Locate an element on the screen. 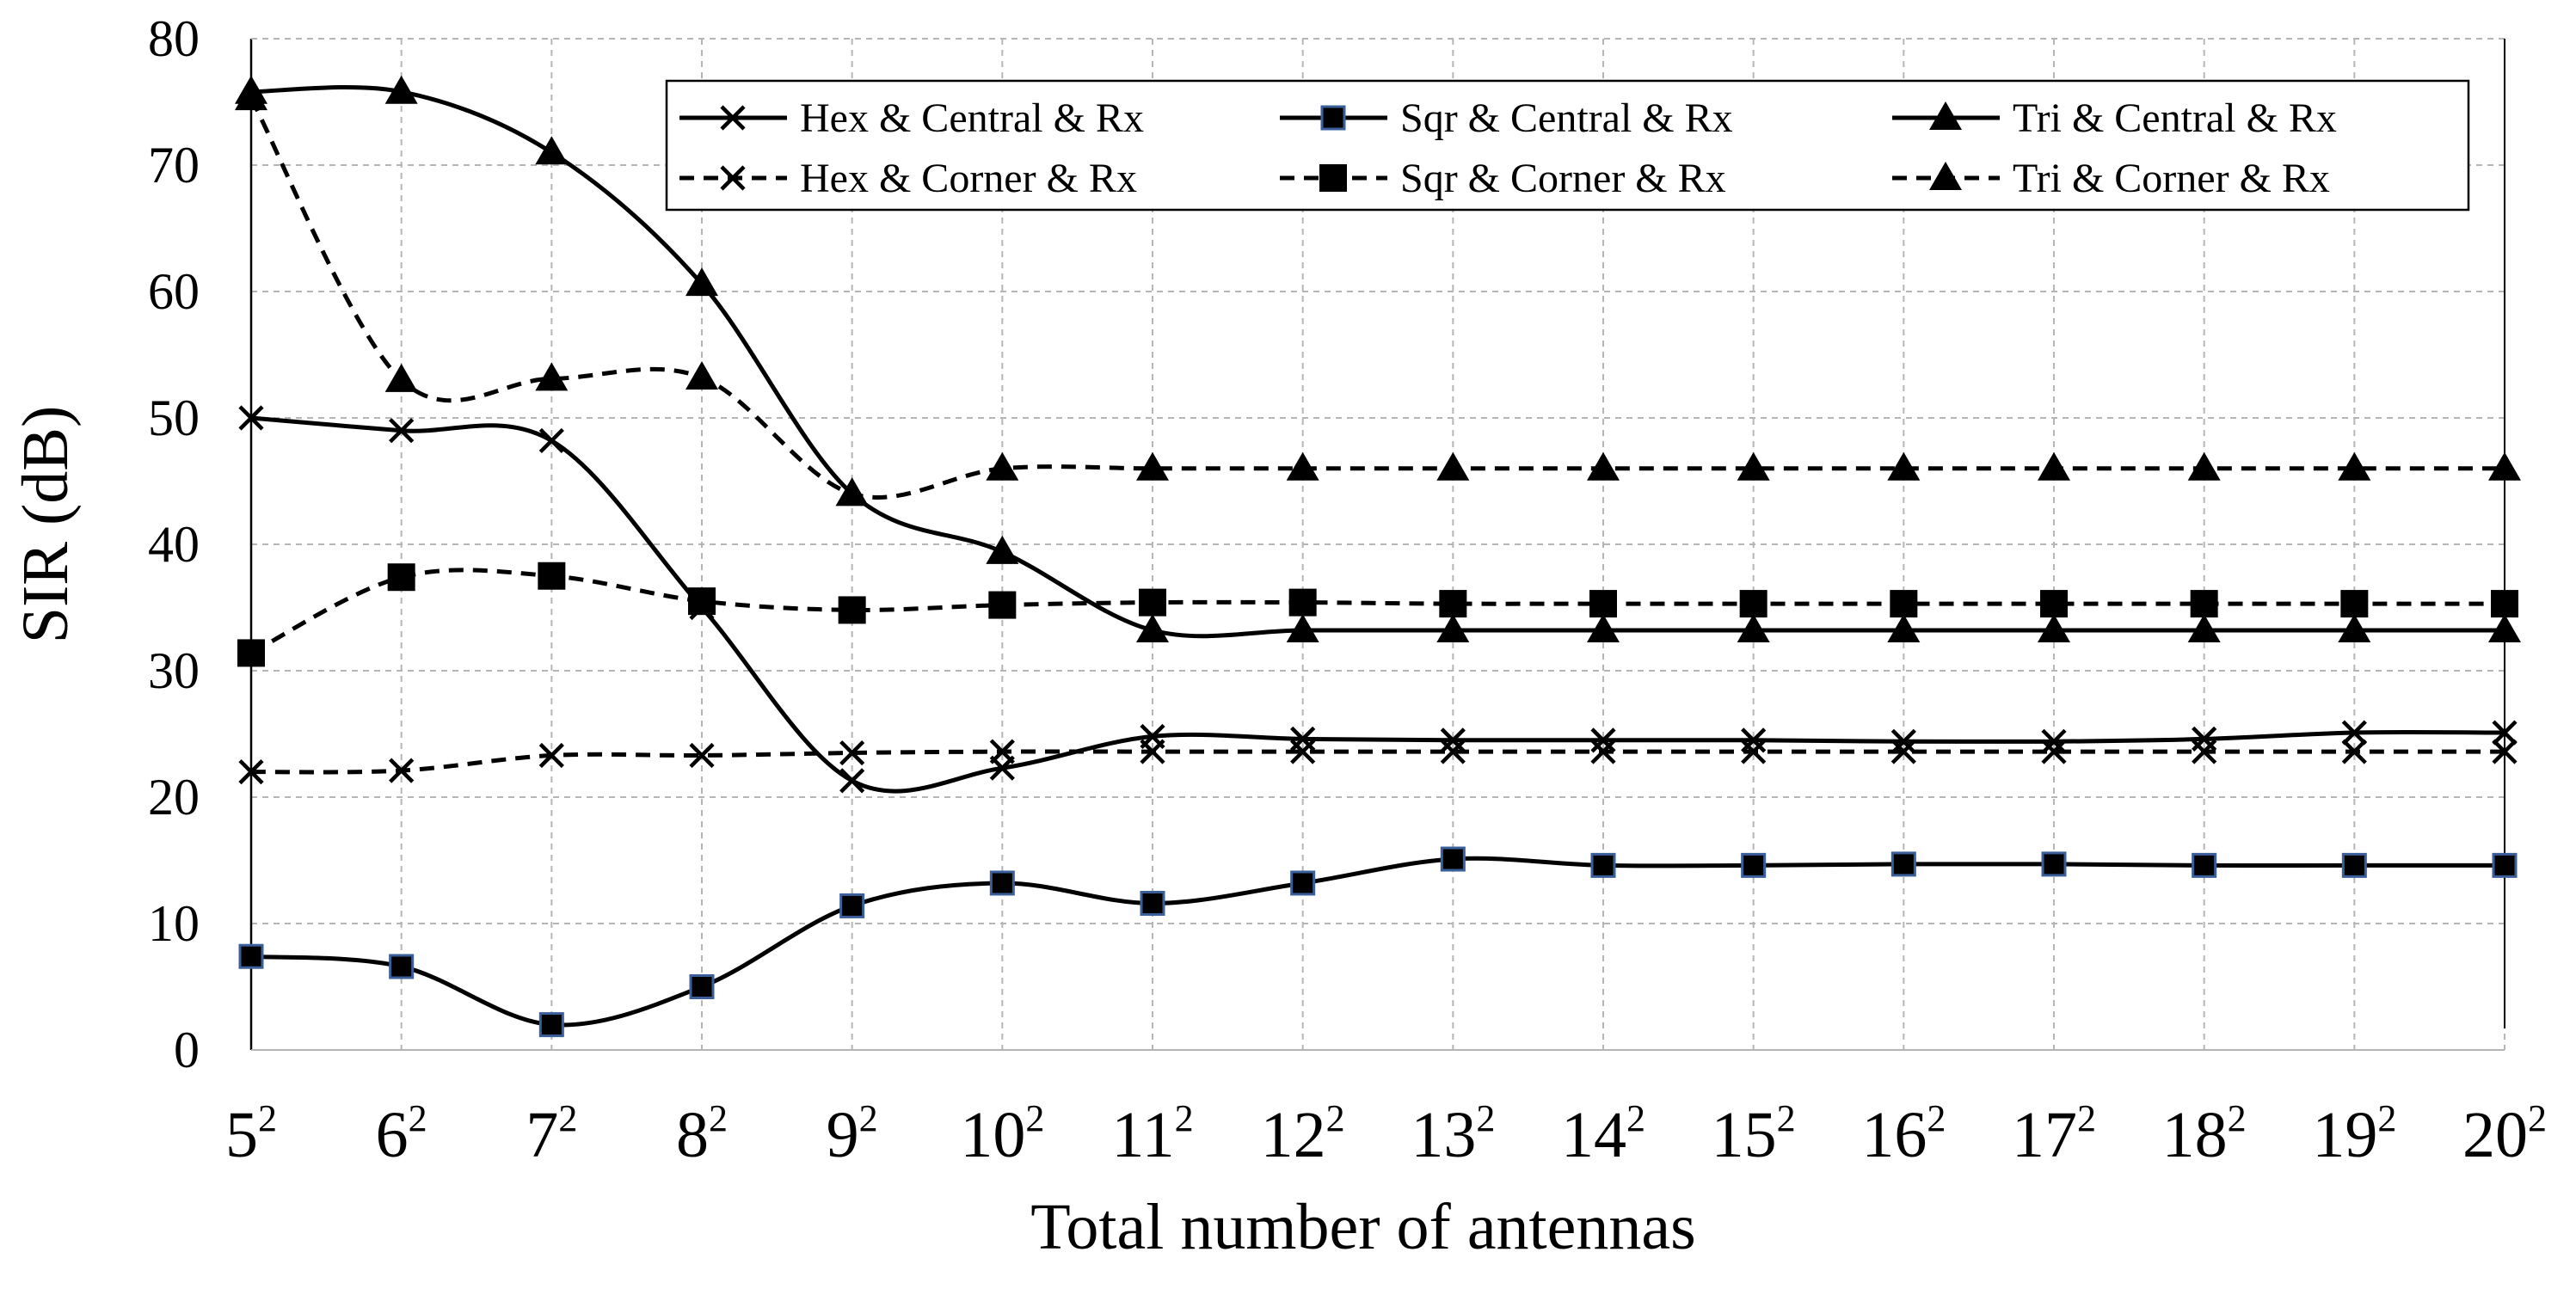 Image resolution: width=2576 pixels, height=1289 pixels. legend-label: Tri & Corner & Rx is located at coordinates (2171, 178).